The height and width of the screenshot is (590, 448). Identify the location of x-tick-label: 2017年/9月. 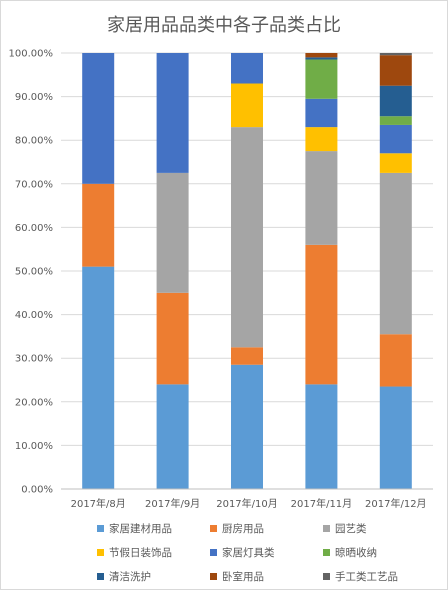
(172, 503).